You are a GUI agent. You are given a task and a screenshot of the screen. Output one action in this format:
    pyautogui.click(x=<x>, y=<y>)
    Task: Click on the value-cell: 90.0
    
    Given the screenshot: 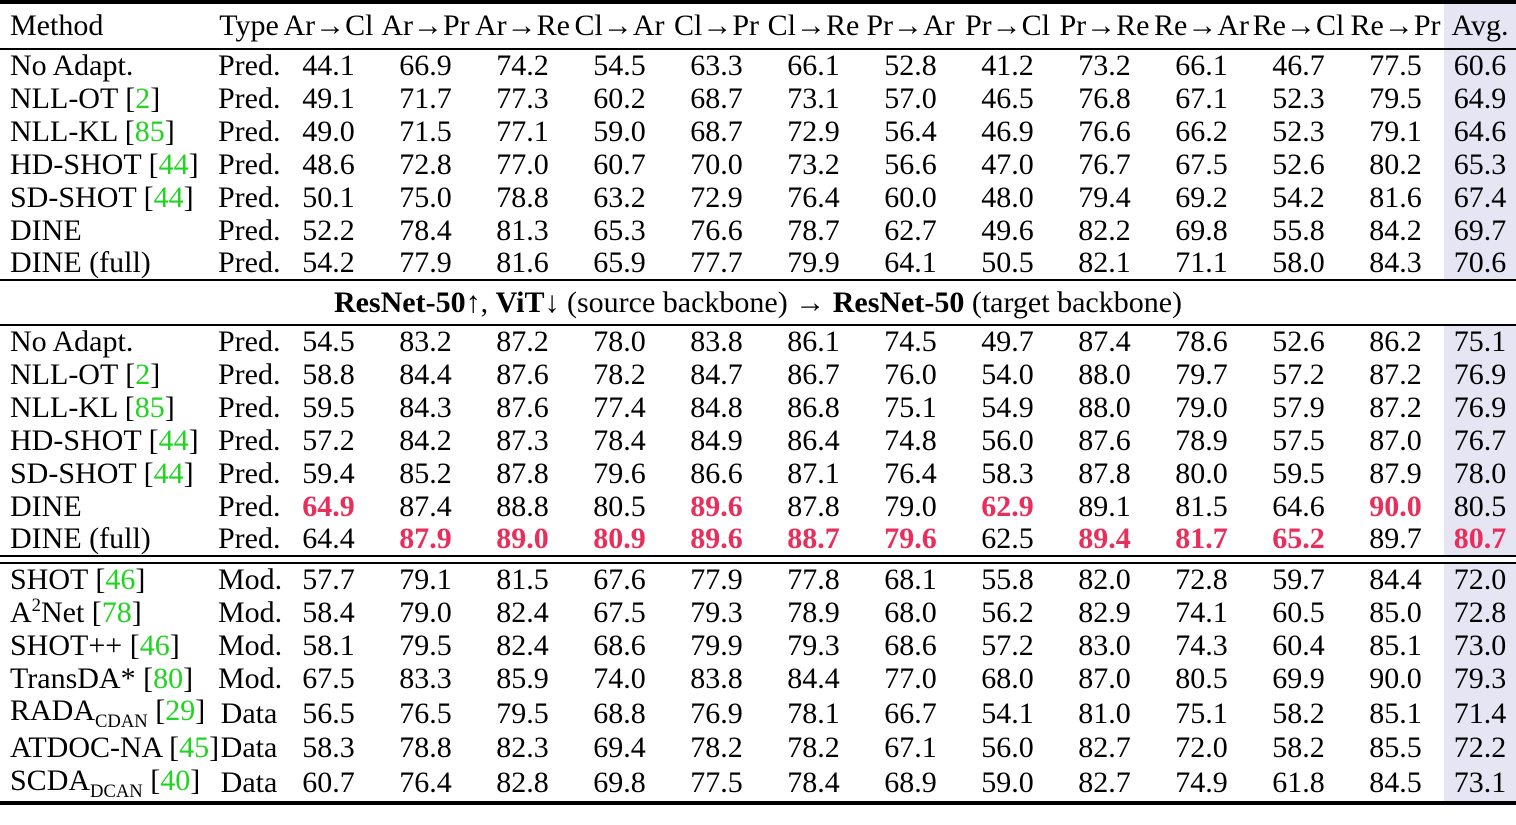 What is the action you would take?
    pyautogui.click(x=1395, y=506)
    